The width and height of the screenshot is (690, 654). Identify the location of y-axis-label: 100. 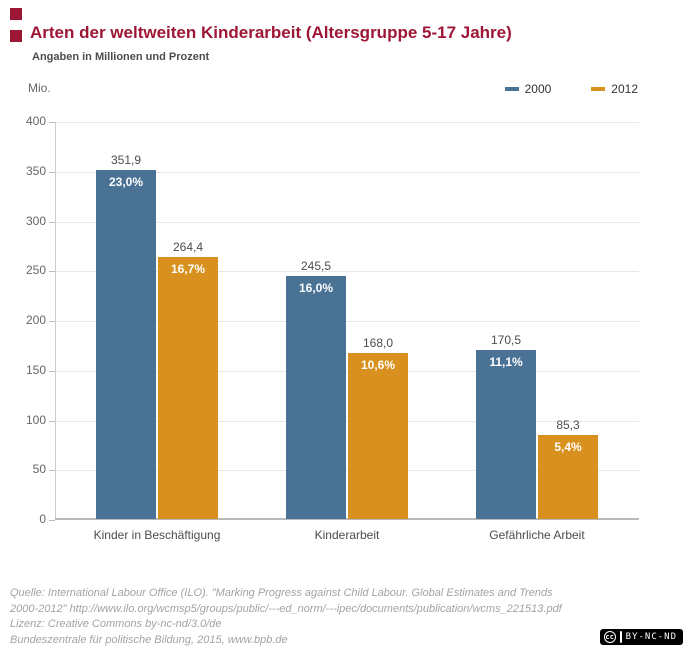
(35, 419).